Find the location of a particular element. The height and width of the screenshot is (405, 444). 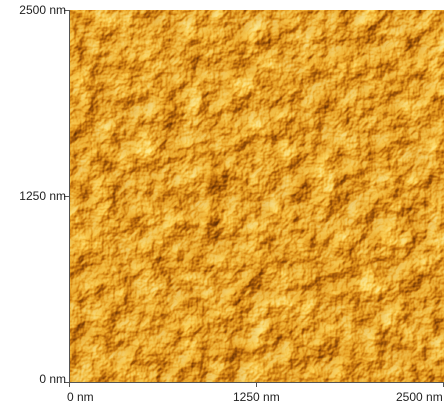

y-tick-label-top: 2500 nm is located at coordinates (42, 10).